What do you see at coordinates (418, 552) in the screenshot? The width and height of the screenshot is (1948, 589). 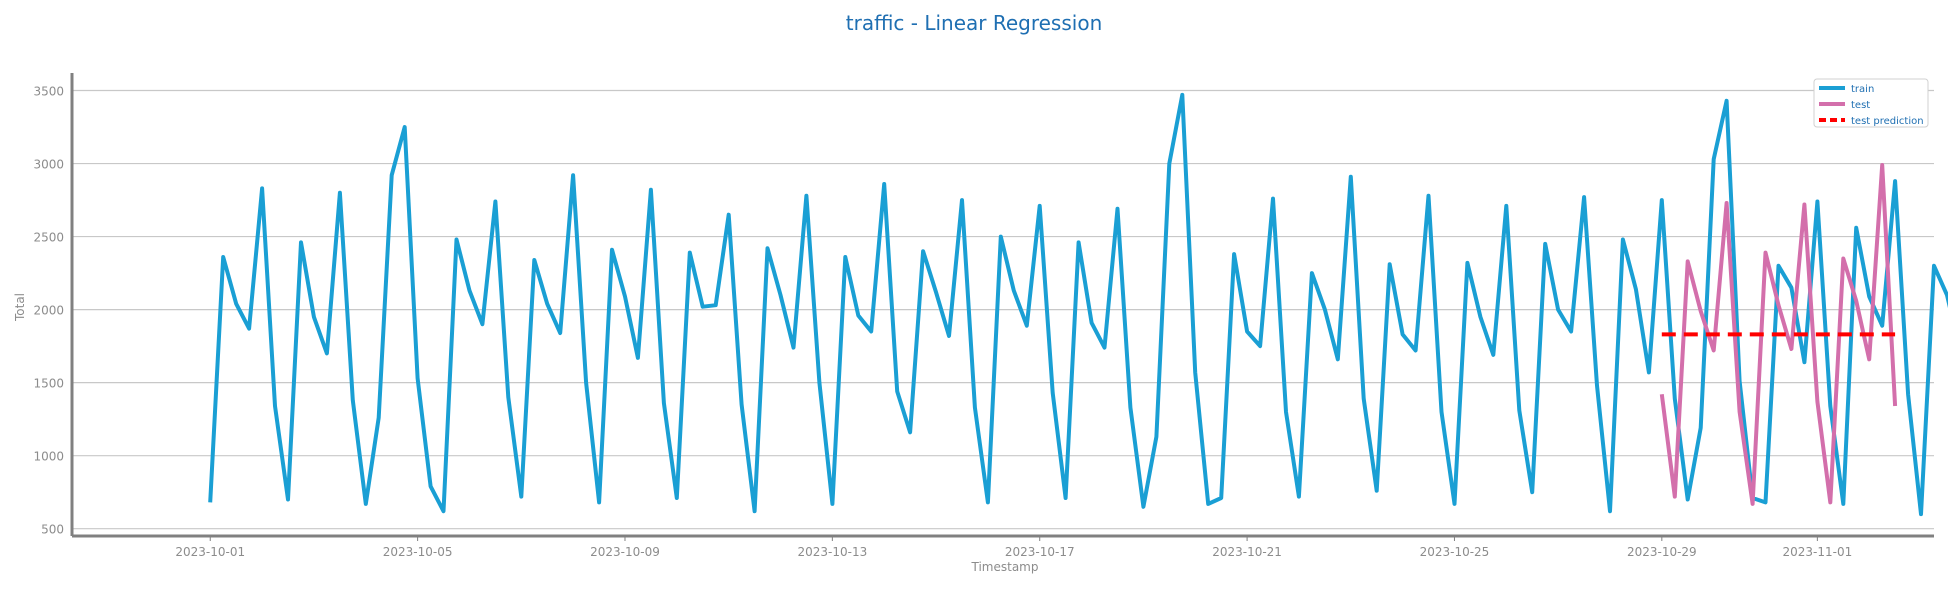 I see `x-tick-label: 2023-10-05` at bounding box center [418, 552].